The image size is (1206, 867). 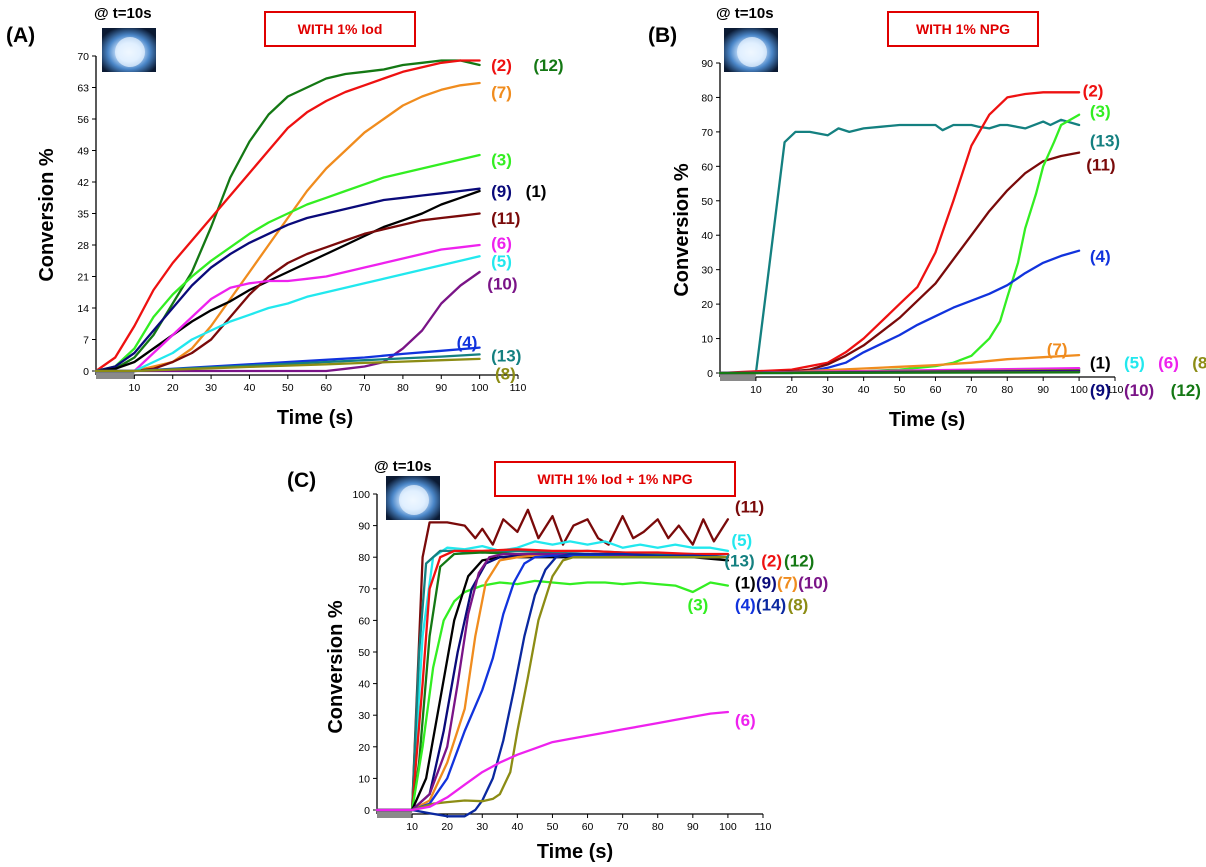 I want to click on series-label-b-4: (4), so click(x=1100, y=256).